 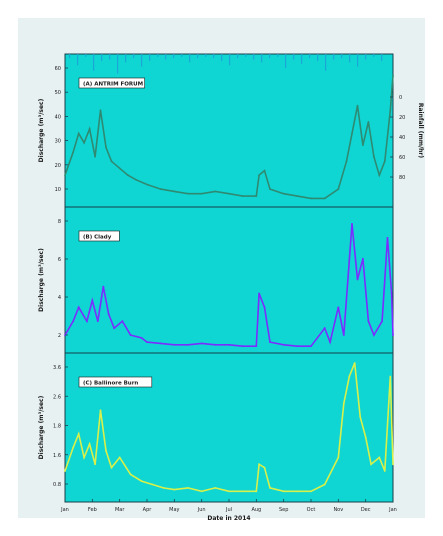 I want to click on y-tick-label-0-2: 30, so click(x=58, y=142).